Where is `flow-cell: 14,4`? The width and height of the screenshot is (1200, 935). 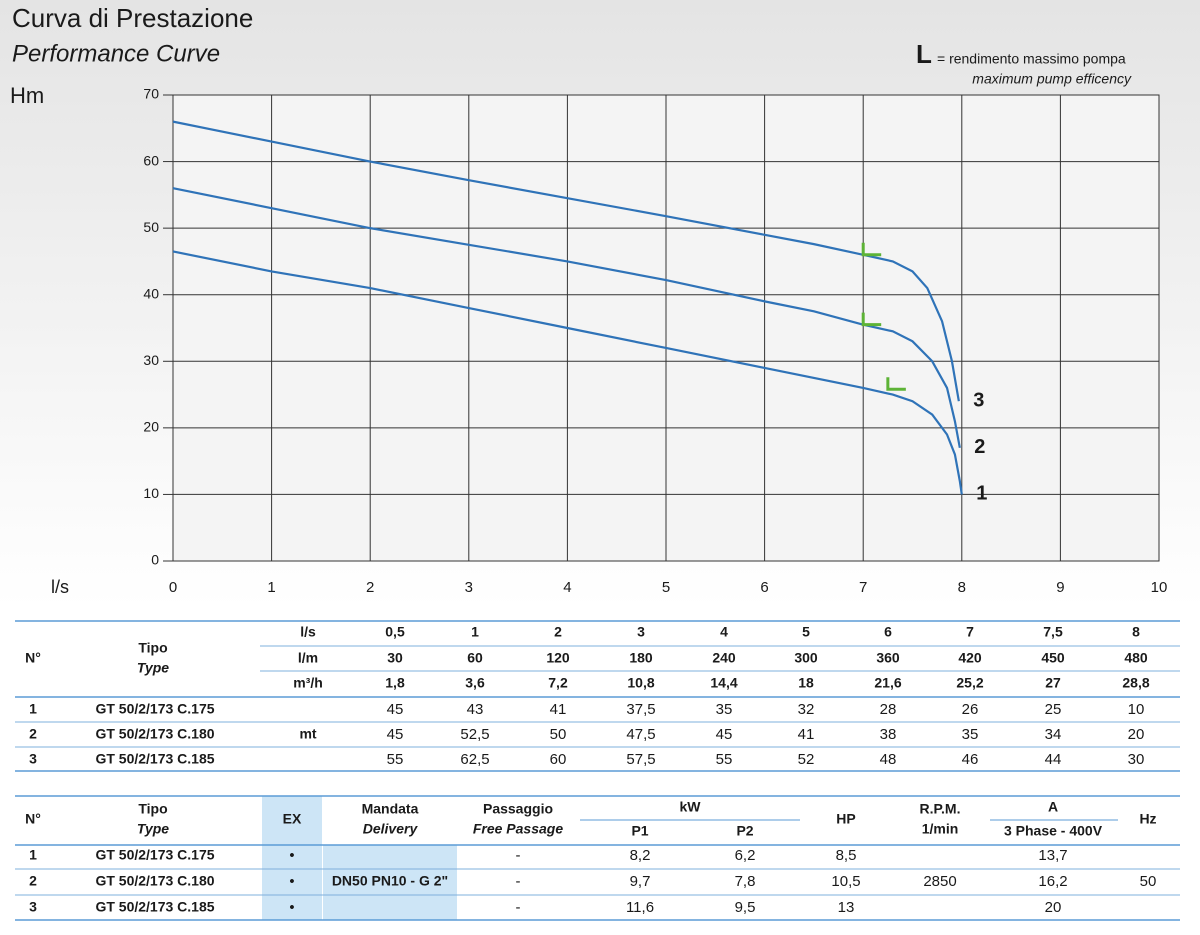 flow-cell: 14,4 is located at coordinates (723, 683).